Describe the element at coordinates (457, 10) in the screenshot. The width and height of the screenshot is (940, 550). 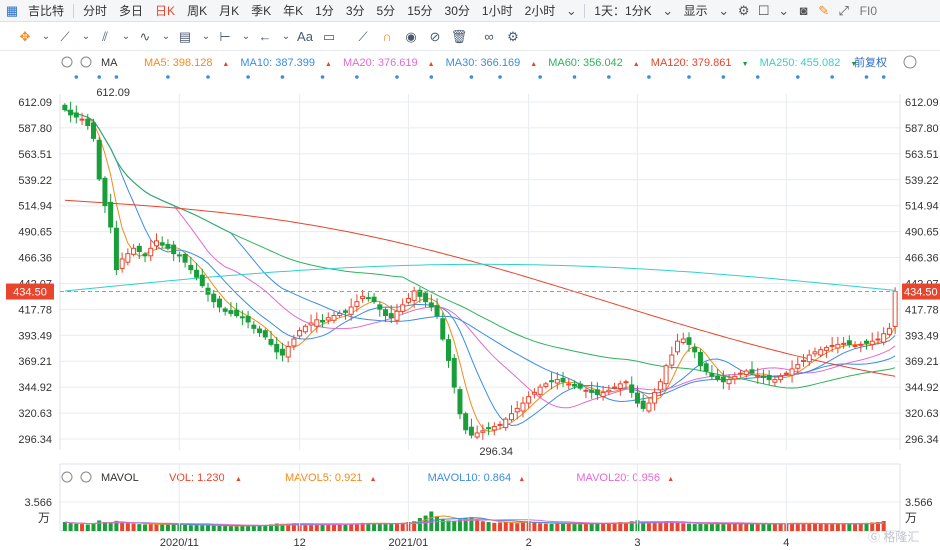
I see `period-30min: 30分` at that location.